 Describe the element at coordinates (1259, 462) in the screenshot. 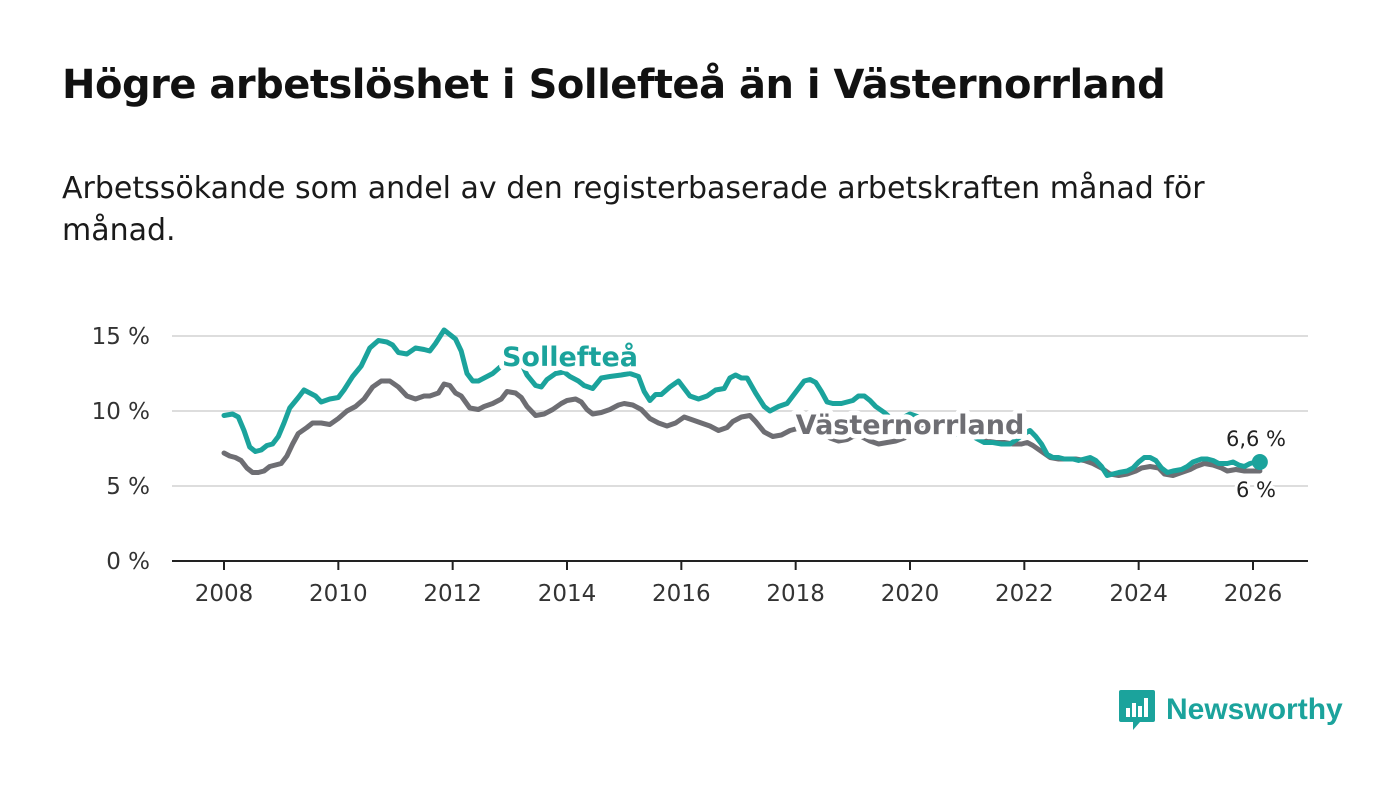

I see `series-endpoint-solleftea` at that location.